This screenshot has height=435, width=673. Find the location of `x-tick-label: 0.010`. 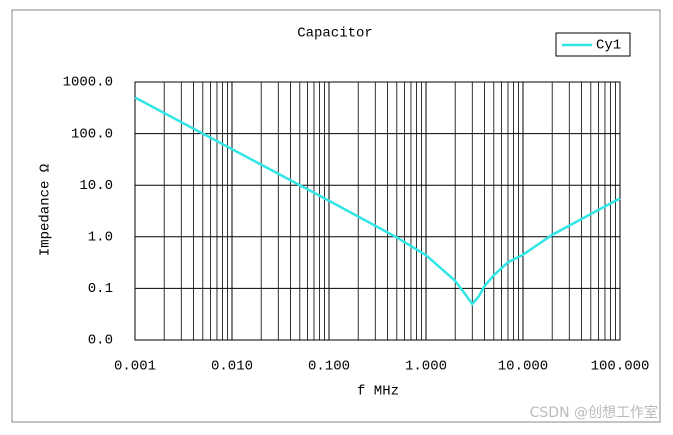

x-tick-label: 0.010 is located at coordinates (232, 367).